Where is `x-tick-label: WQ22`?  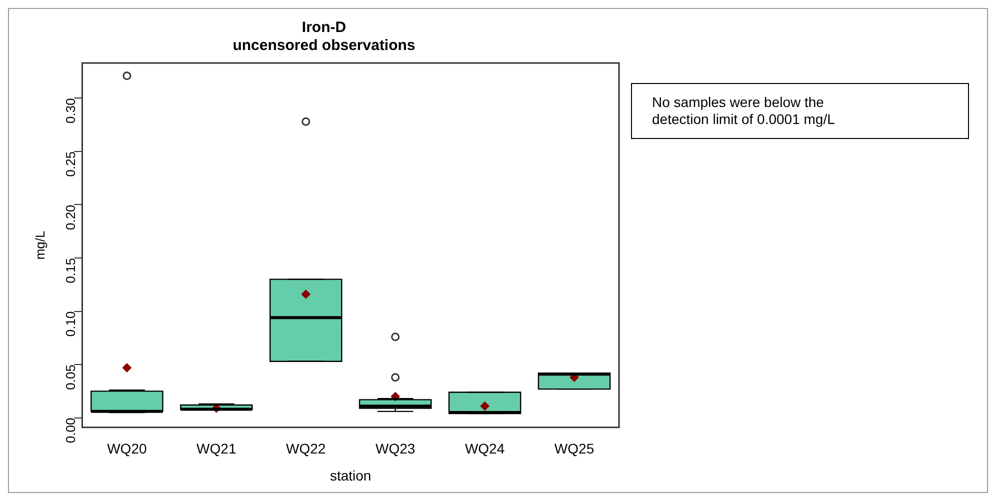
x-tick-label: WQ22 is located at coordinates (306, 448).